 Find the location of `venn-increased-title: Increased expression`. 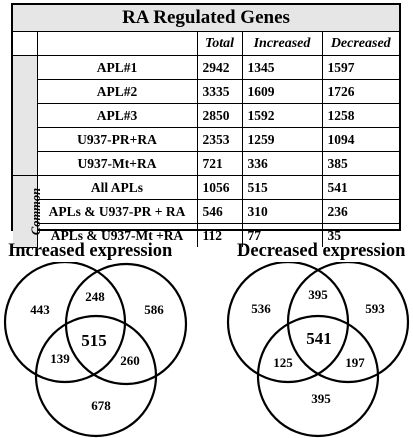

venn-increased-title: Increased expression is located at coordinates (90, 251).